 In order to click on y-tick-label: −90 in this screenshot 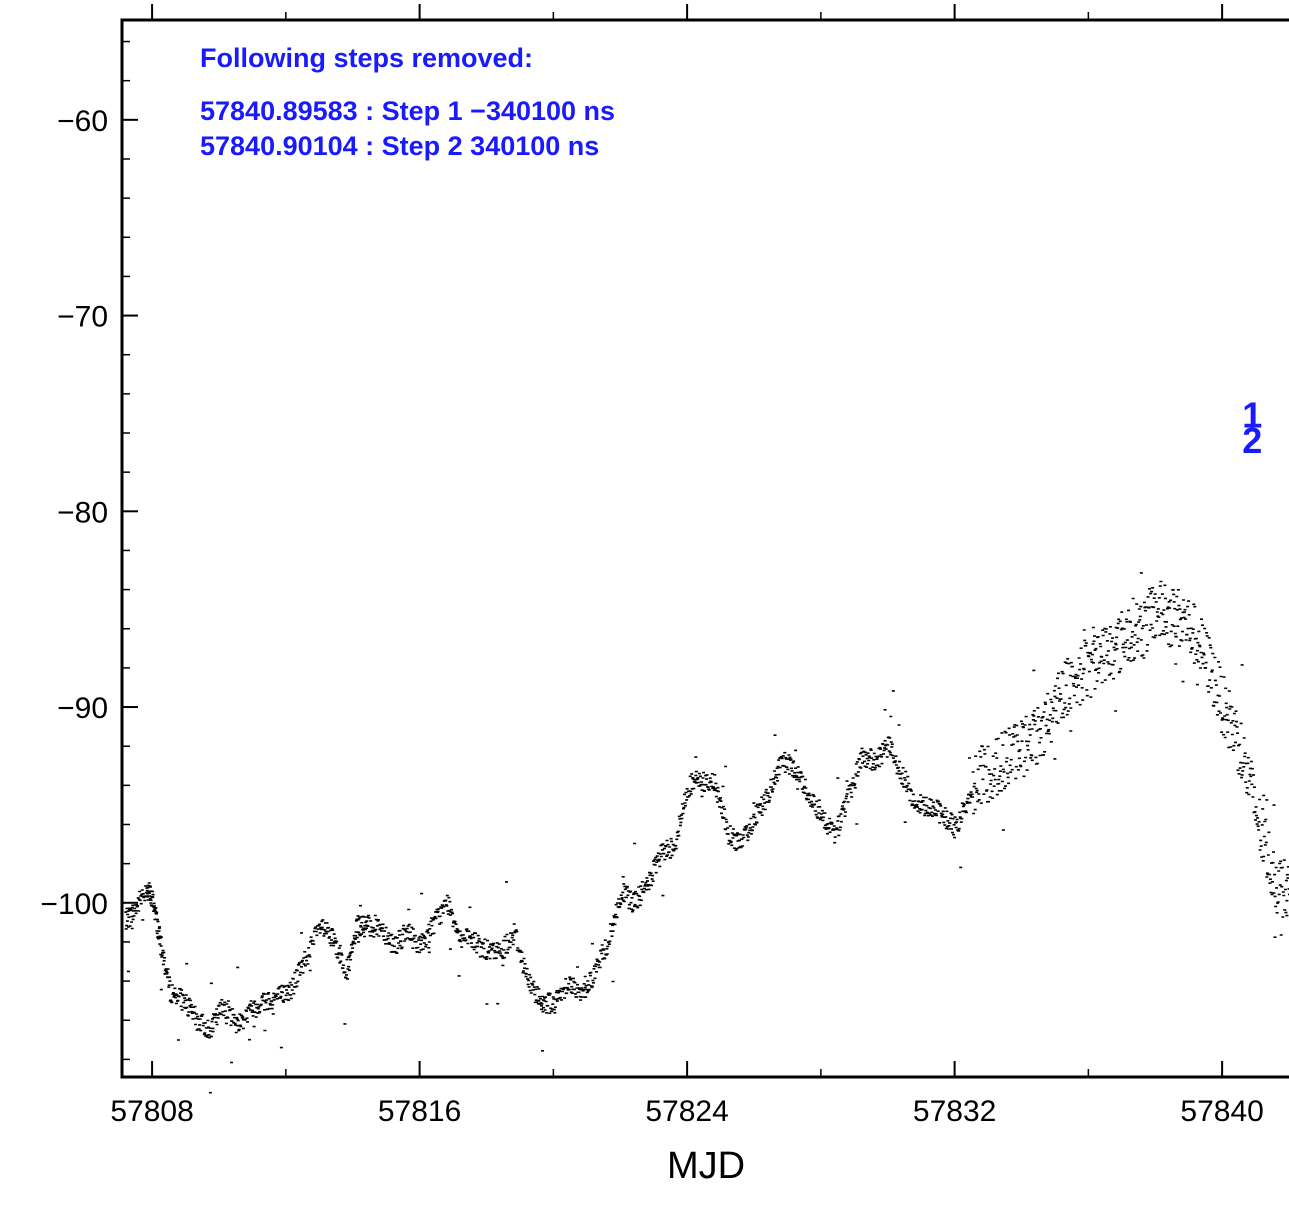, I will do `click(82, 708)`.